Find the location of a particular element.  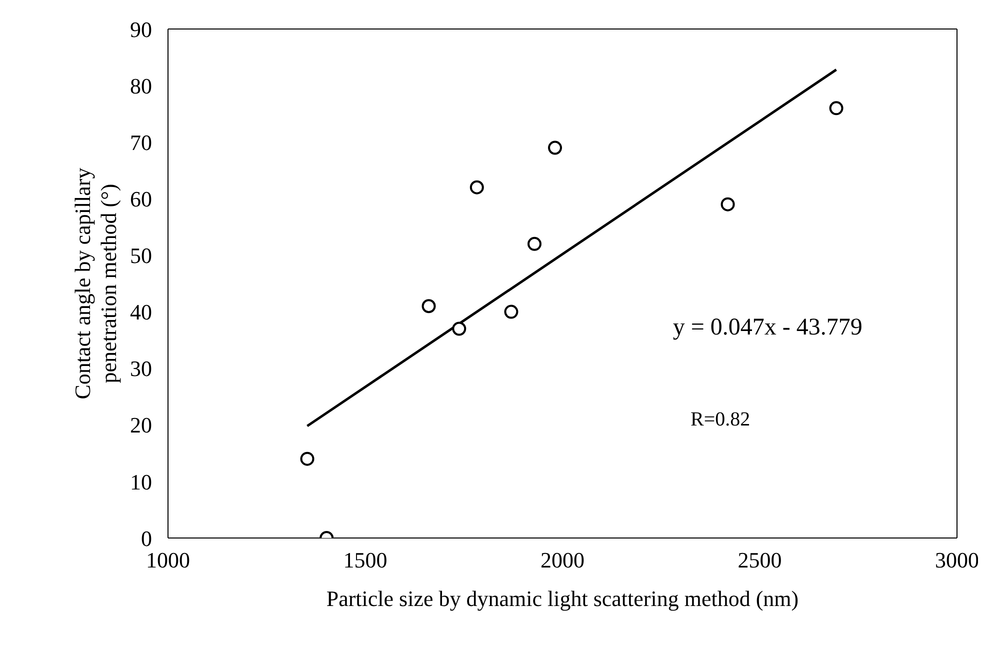

x-tick-label: 2000 is located at coordinates (562, 560).